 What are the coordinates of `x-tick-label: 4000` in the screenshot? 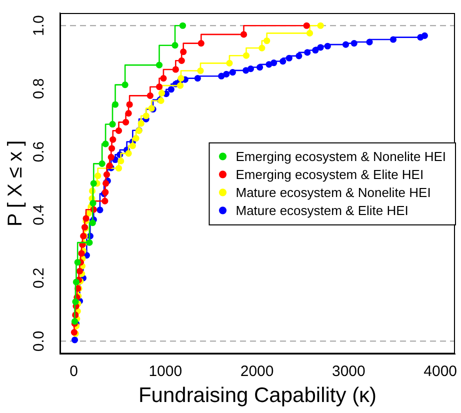 It's located at (441, 371).